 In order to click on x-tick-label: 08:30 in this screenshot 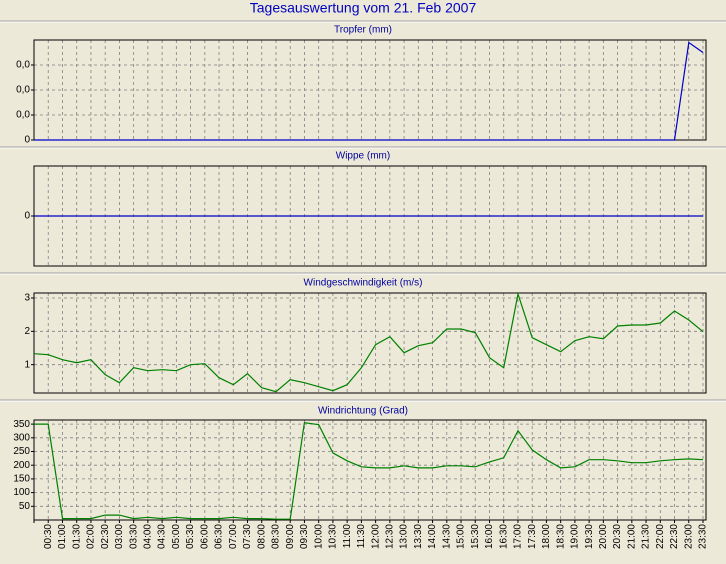, I will do `click(276, 536)`.